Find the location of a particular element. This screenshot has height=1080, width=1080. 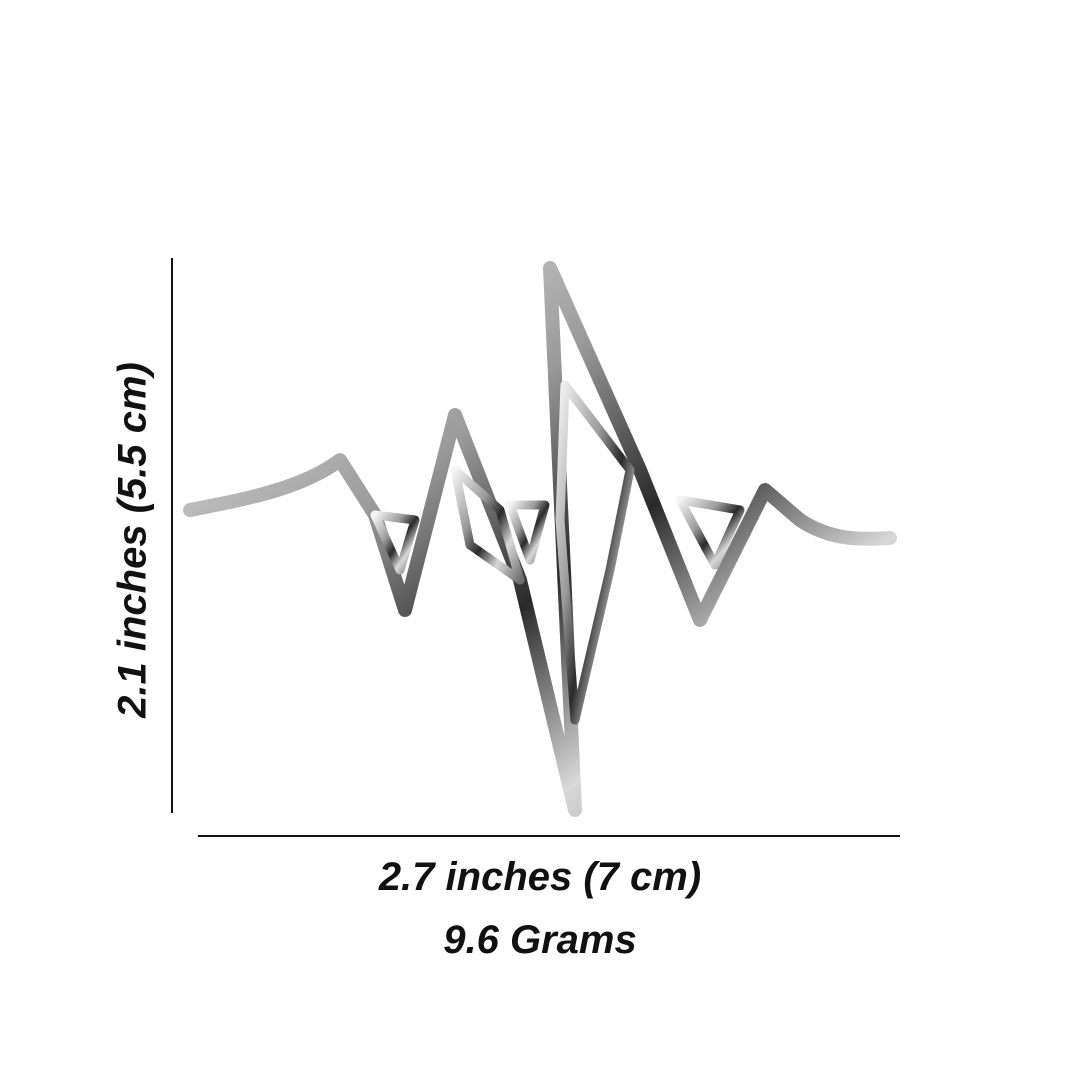

height-dimension-line is located at coordinates (172, 535).